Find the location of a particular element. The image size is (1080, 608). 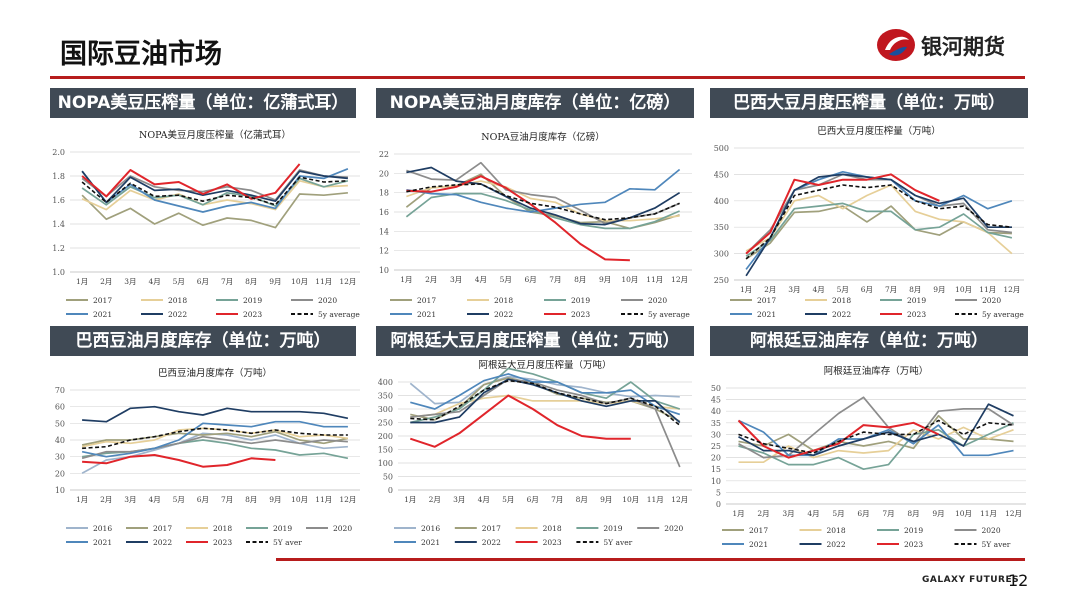

chart-title: NOPA豆油月度库存（亿磅） is located at coordinates (542, 137).